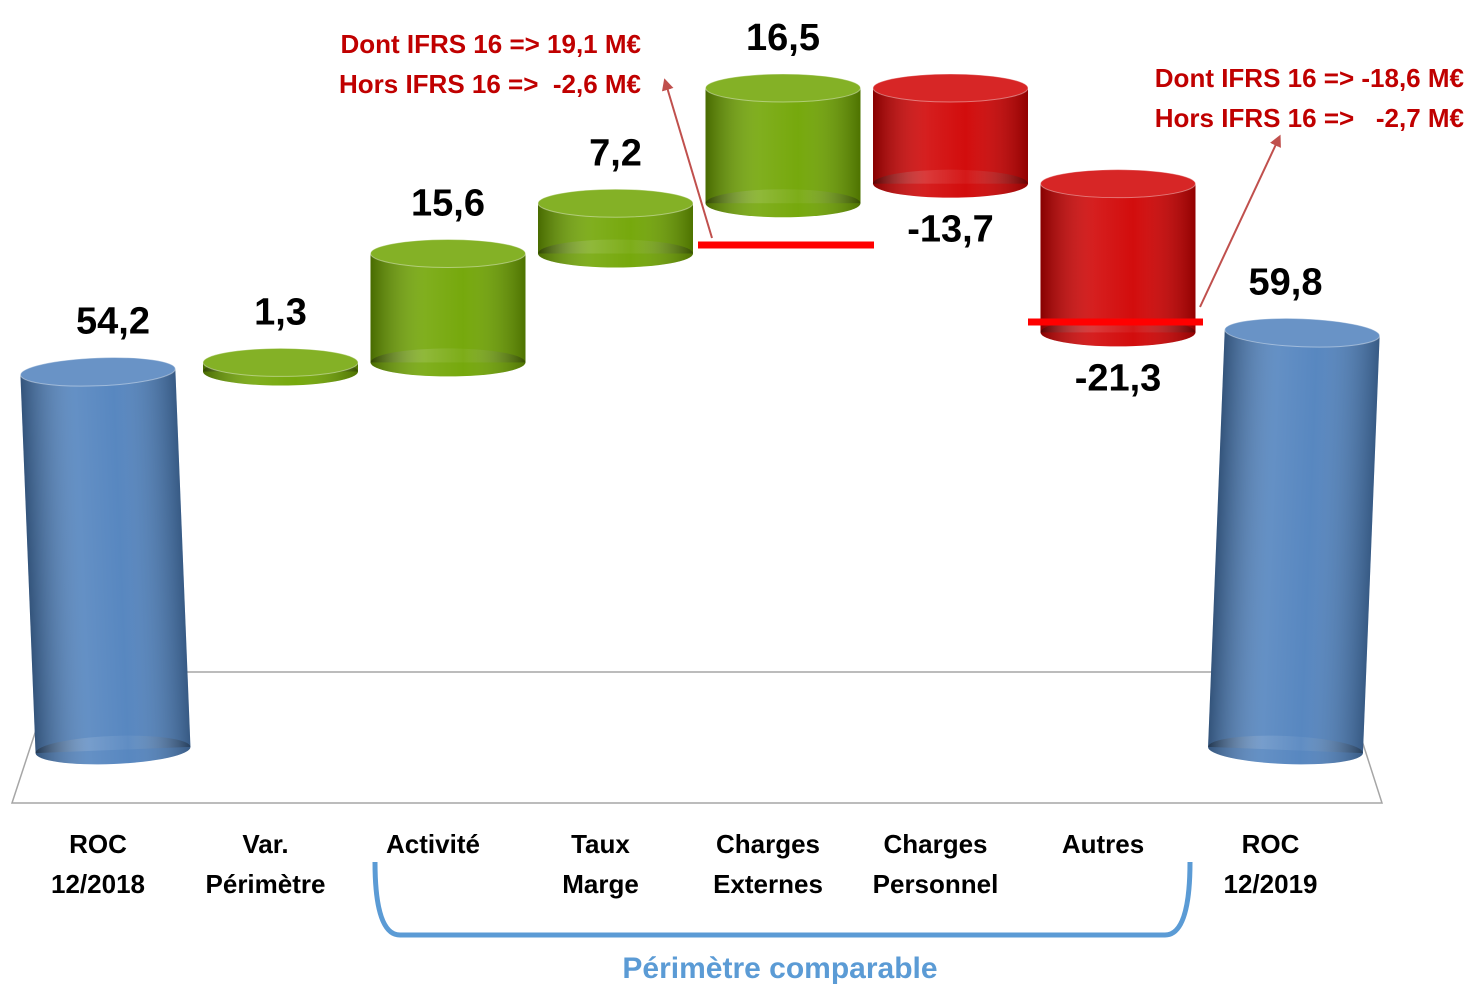 The height and width of the screenshot is (987, 1470). What do you see at coordinates (950, 230) in the screenshot?
I see `value-label: -13,7` at bounding box center [950, 230].